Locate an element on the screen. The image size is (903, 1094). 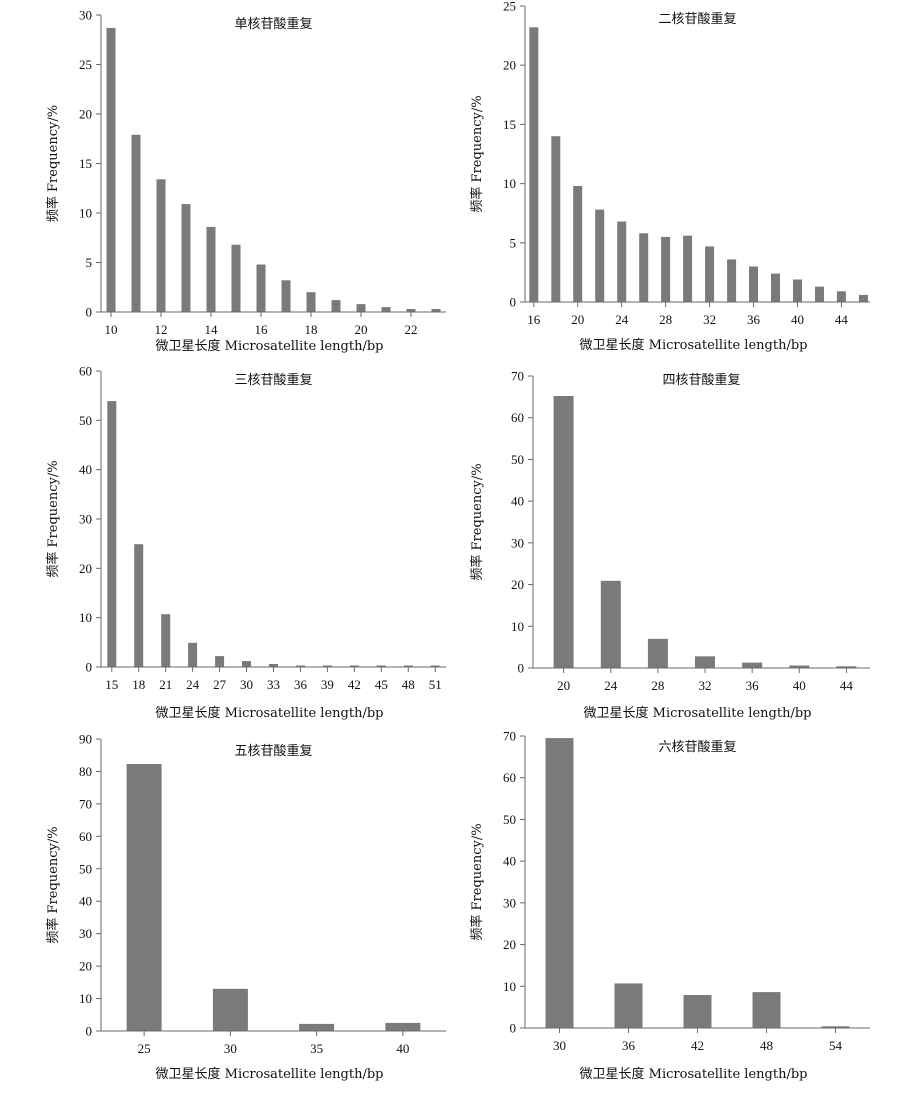
y-tick-label: 25 is located at coordinates (509, 7).